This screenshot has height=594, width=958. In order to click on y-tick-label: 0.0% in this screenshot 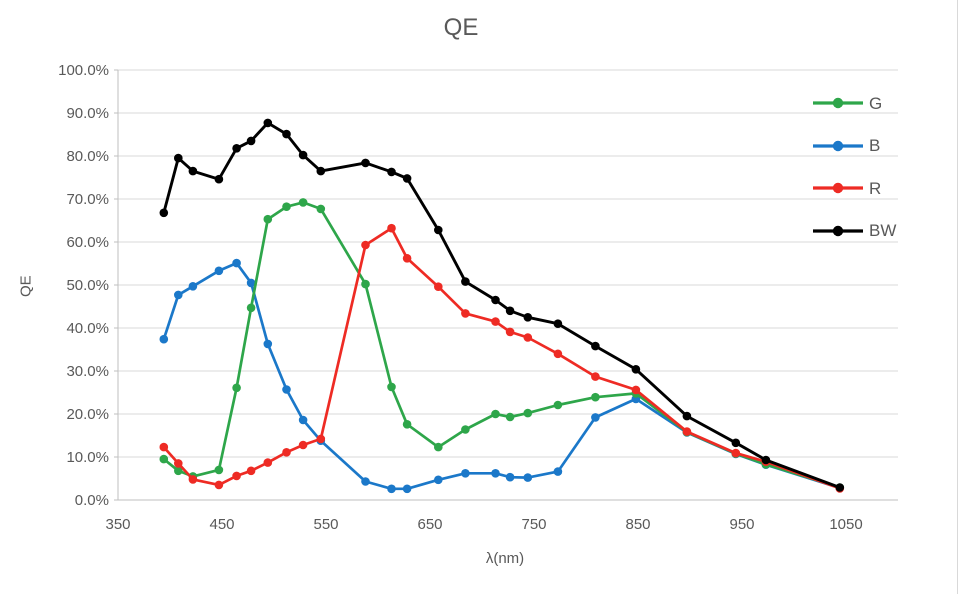, I will do `click(92, 500)`.